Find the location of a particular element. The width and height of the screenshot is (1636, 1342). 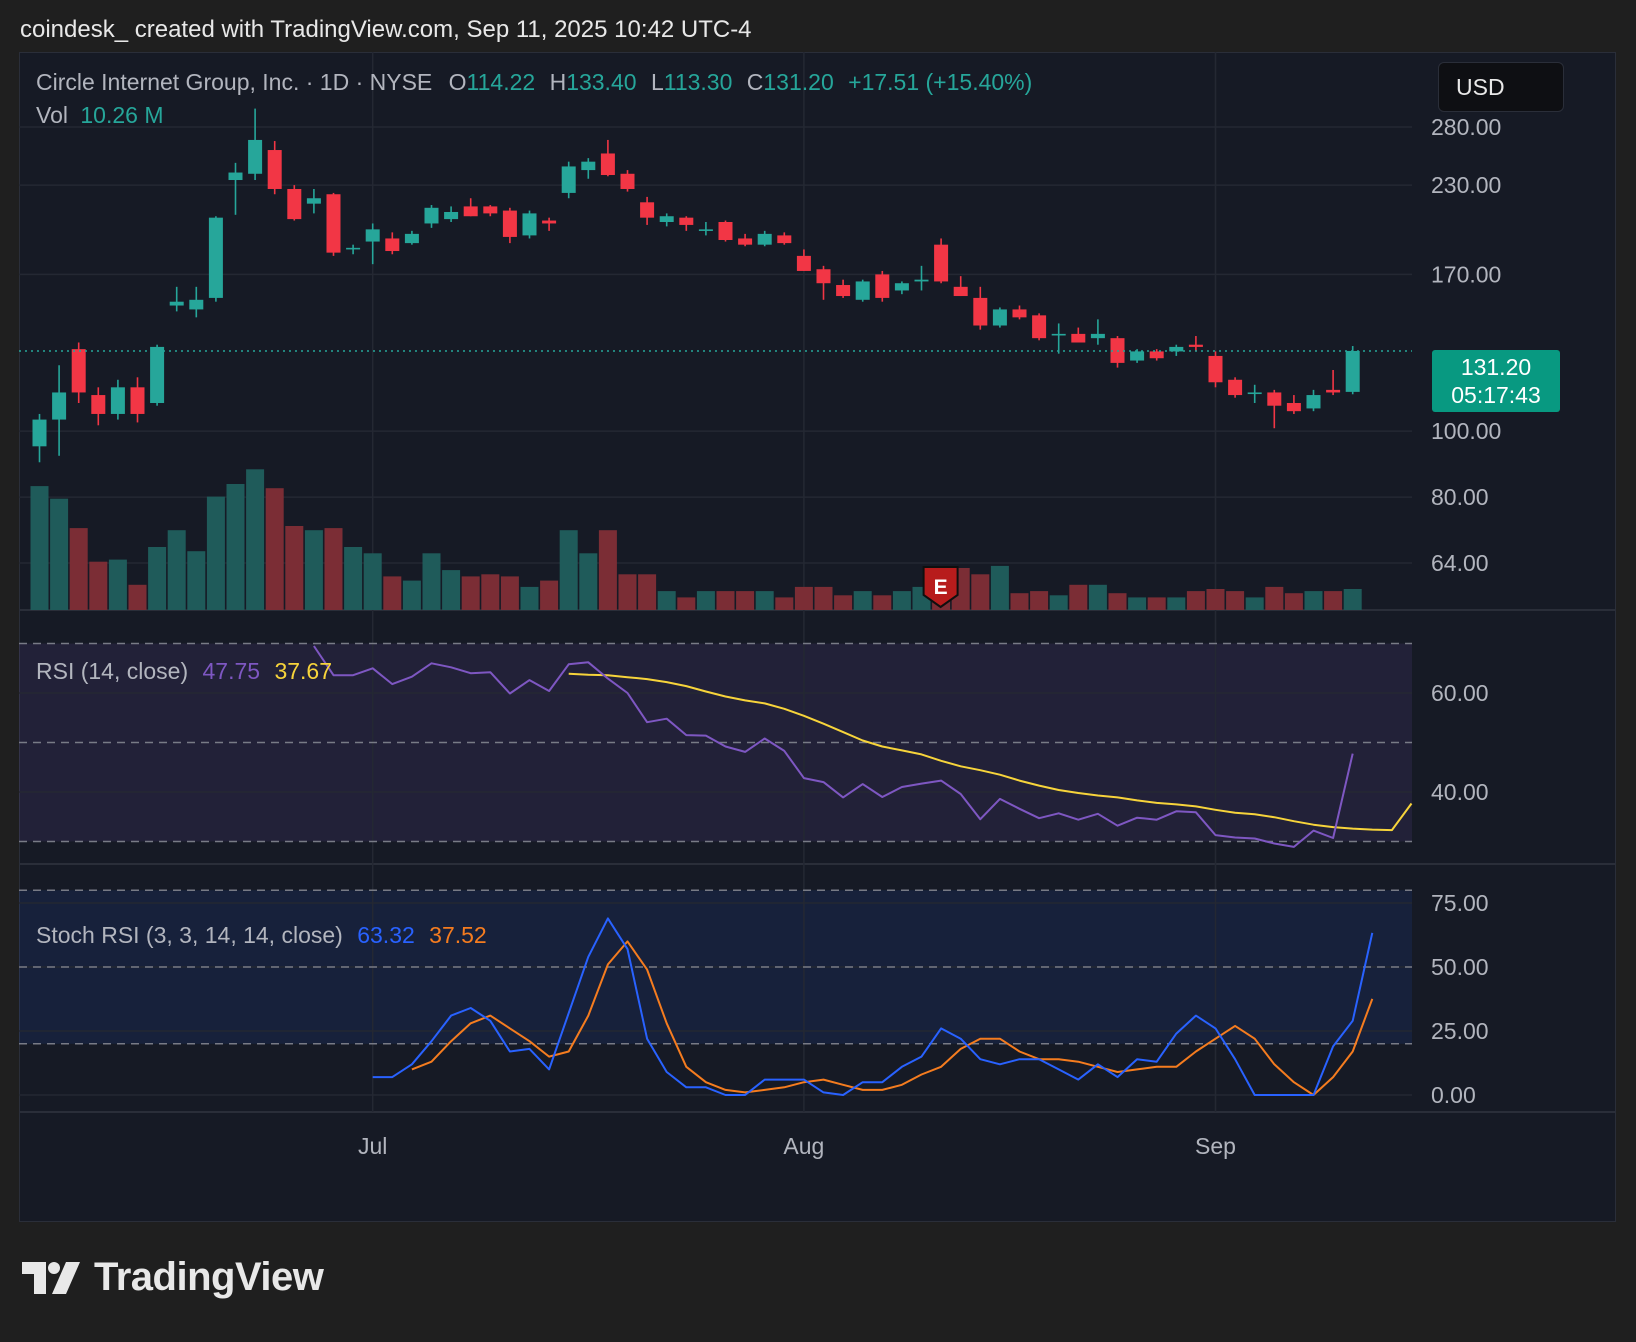

rsi-legend: RSI (14, close) 47.75 37.67 is located at coordinates (184, 671).